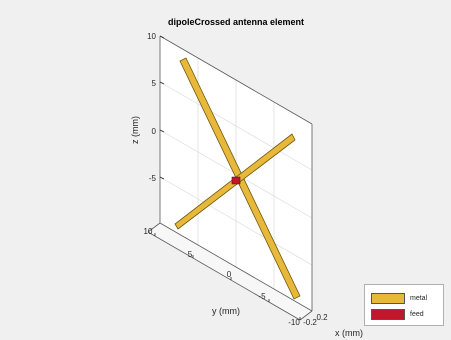 This screenshot has width=451, height=340. I want to click on z-ticks, so click(162, 107).